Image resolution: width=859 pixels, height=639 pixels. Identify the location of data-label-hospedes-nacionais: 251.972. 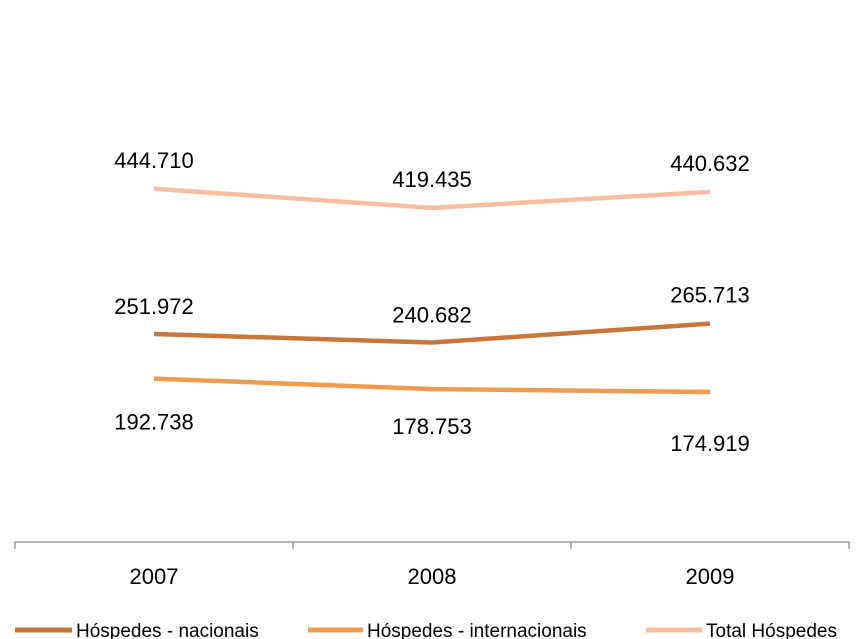
(154, 306).